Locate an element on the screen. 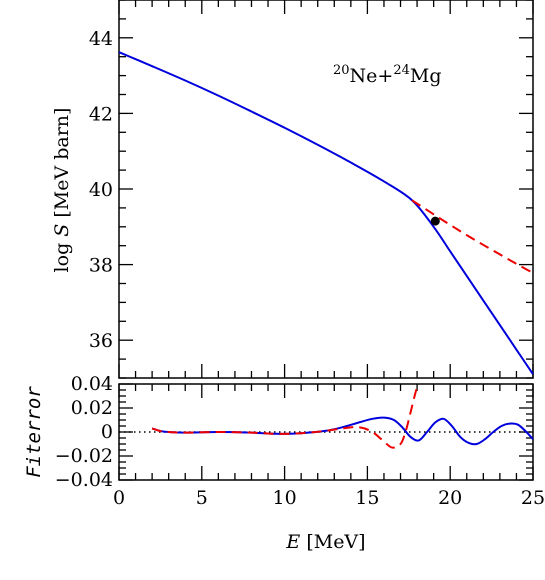 This screenshot has height=580, width=545. xlabel-var: E is located at coordinates (292, 542).